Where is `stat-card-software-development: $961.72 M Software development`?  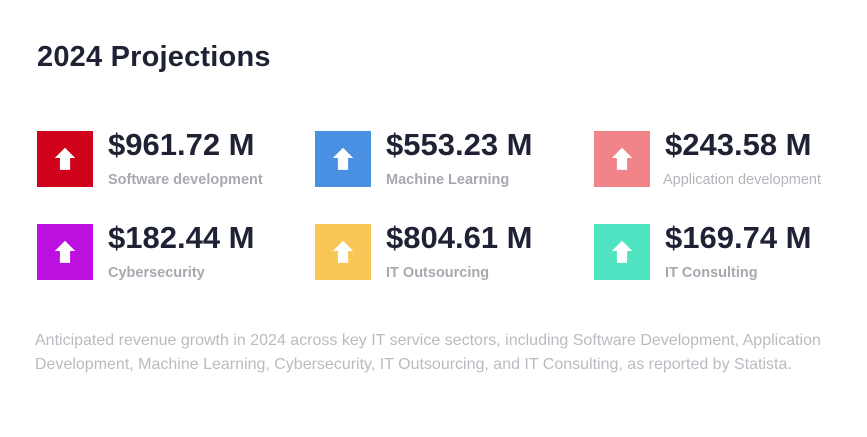 stat-card-software-development: $961.72 M Software development is located at coordinates (157, 158).